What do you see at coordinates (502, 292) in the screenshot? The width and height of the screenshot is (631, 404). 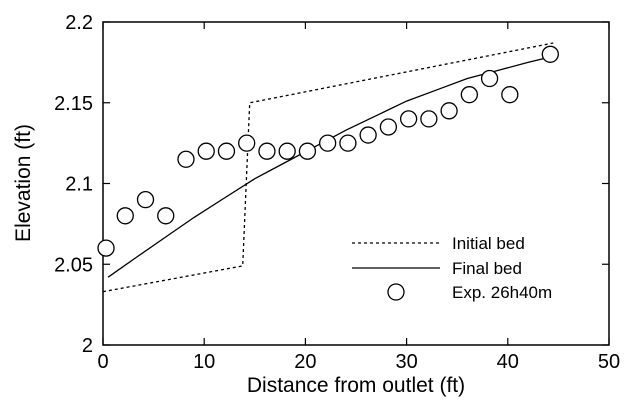 I see `legend-label: Exp. 26h40m` at bounding box center [502, 292].